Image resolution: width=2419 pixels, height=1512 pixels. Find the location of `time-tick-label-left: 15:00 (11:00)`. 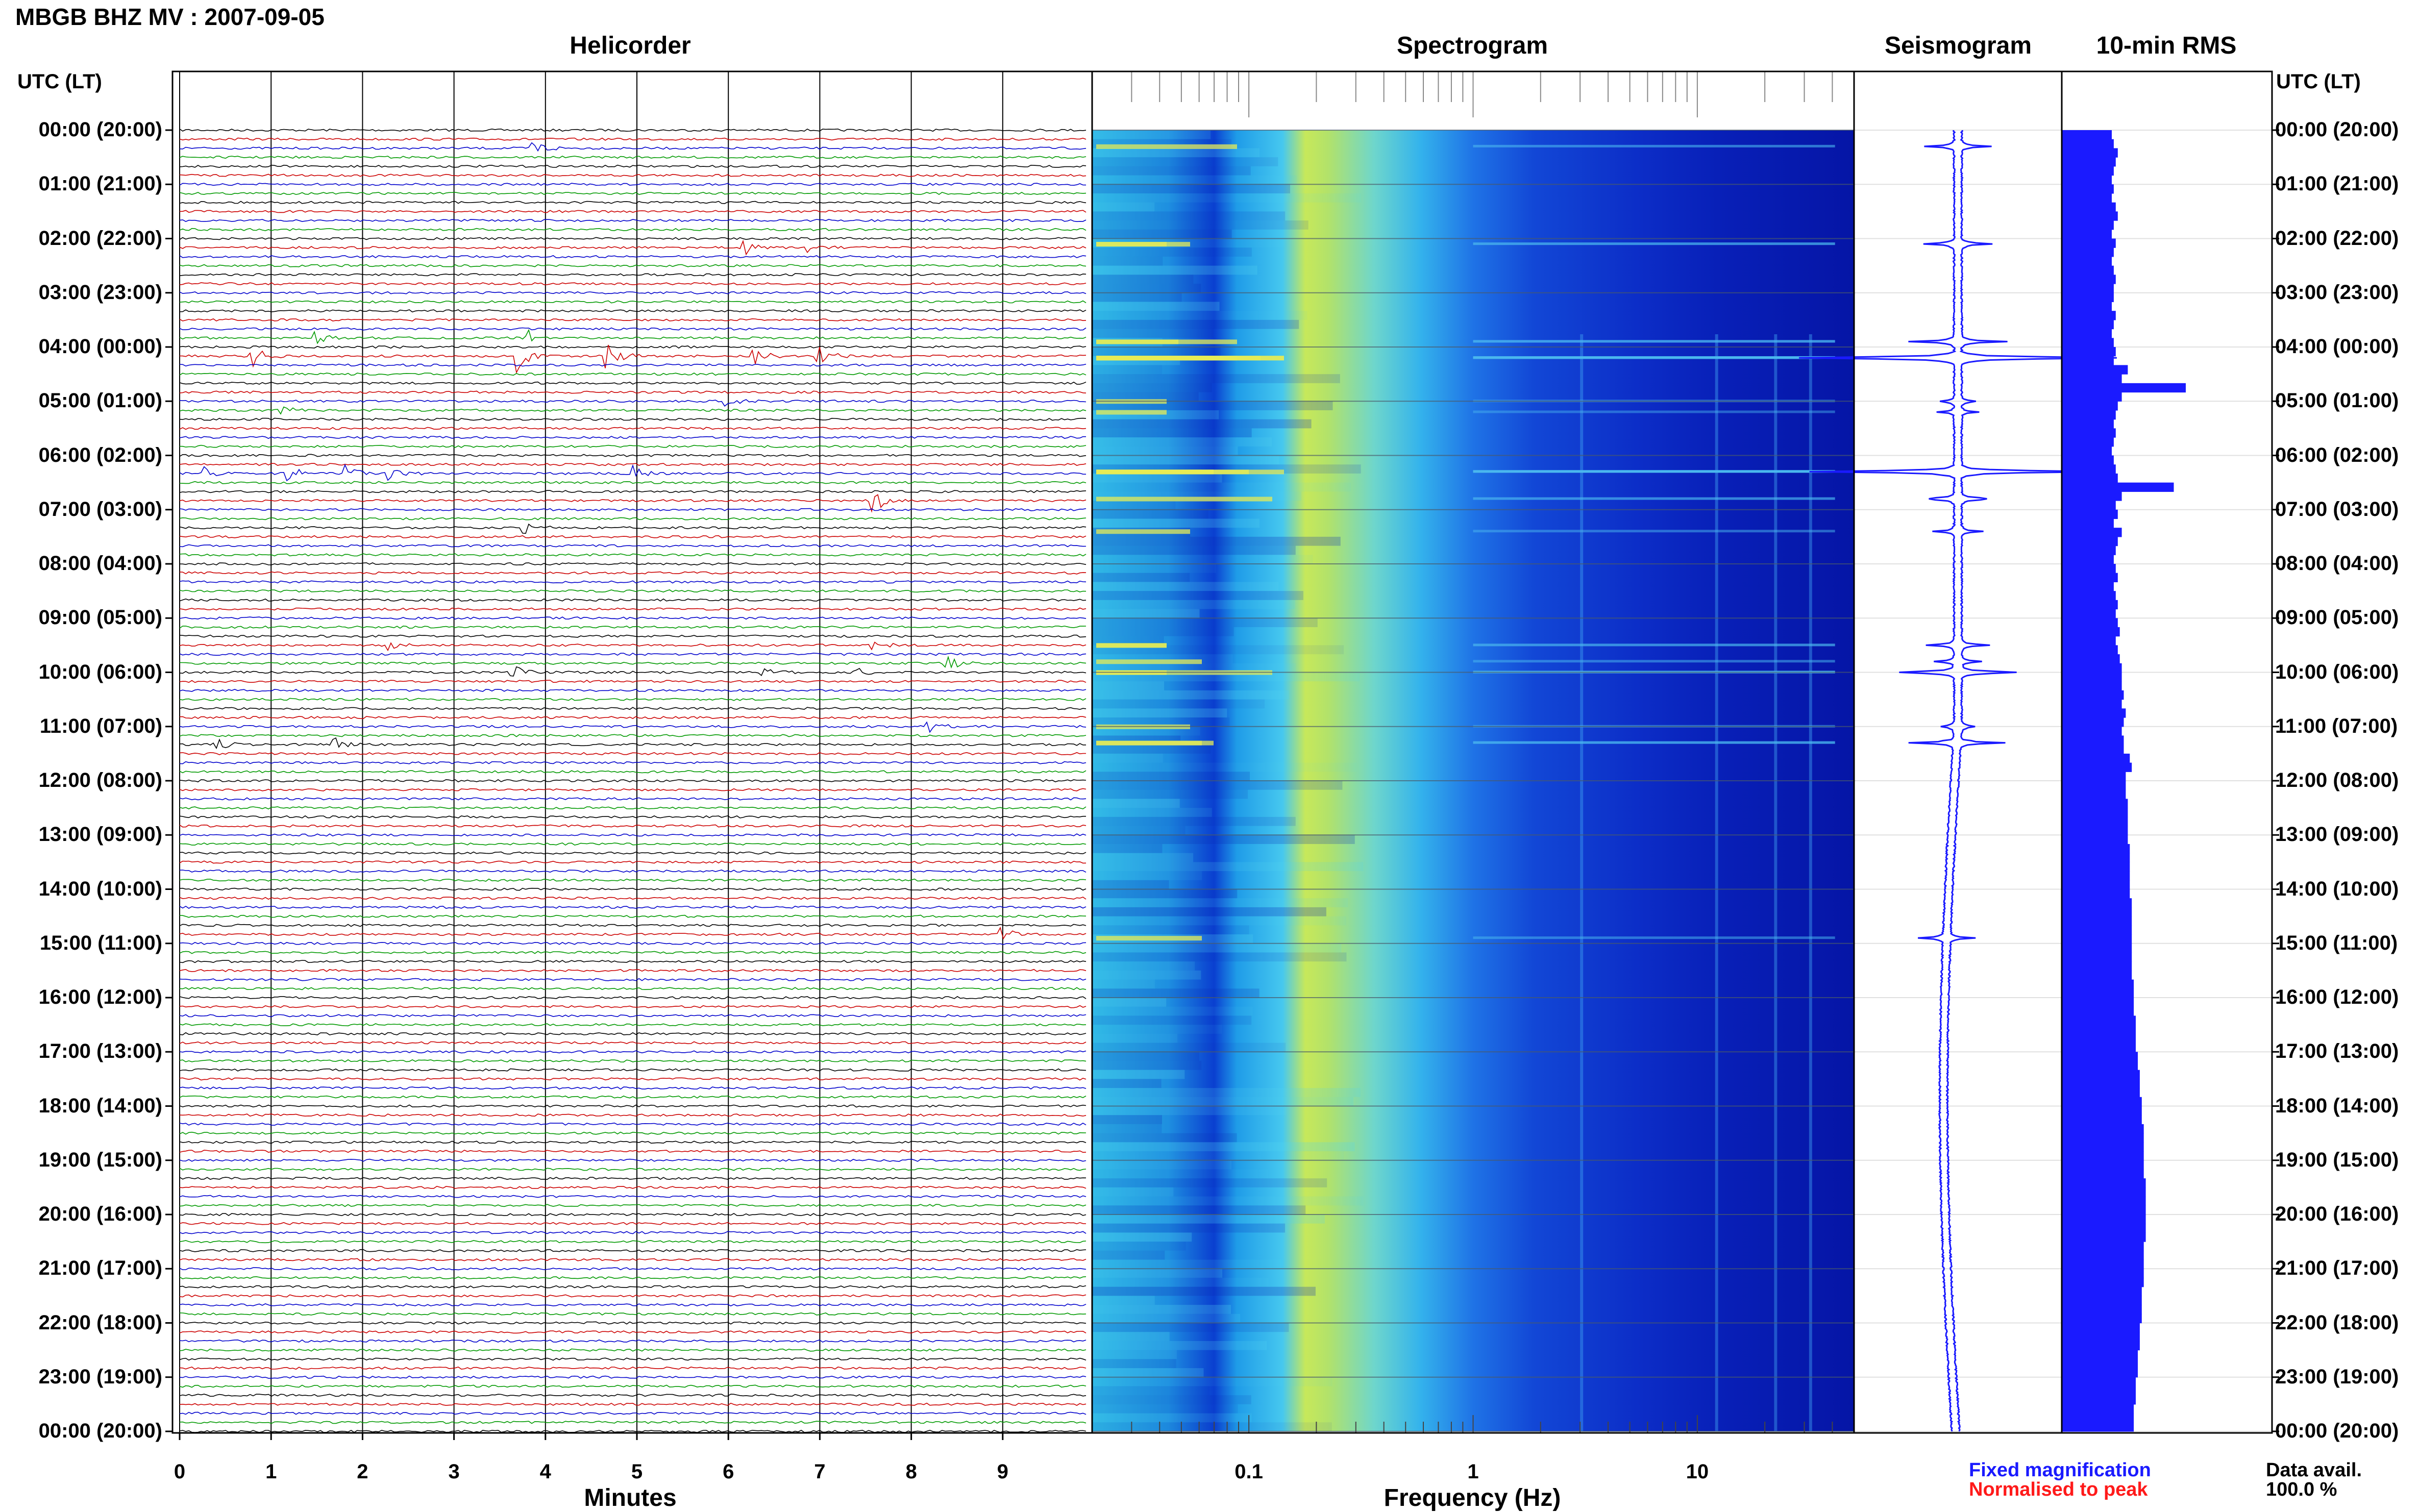

time-tick-label-left: 15:00 (11:00) is located at coordinates (100, 942).